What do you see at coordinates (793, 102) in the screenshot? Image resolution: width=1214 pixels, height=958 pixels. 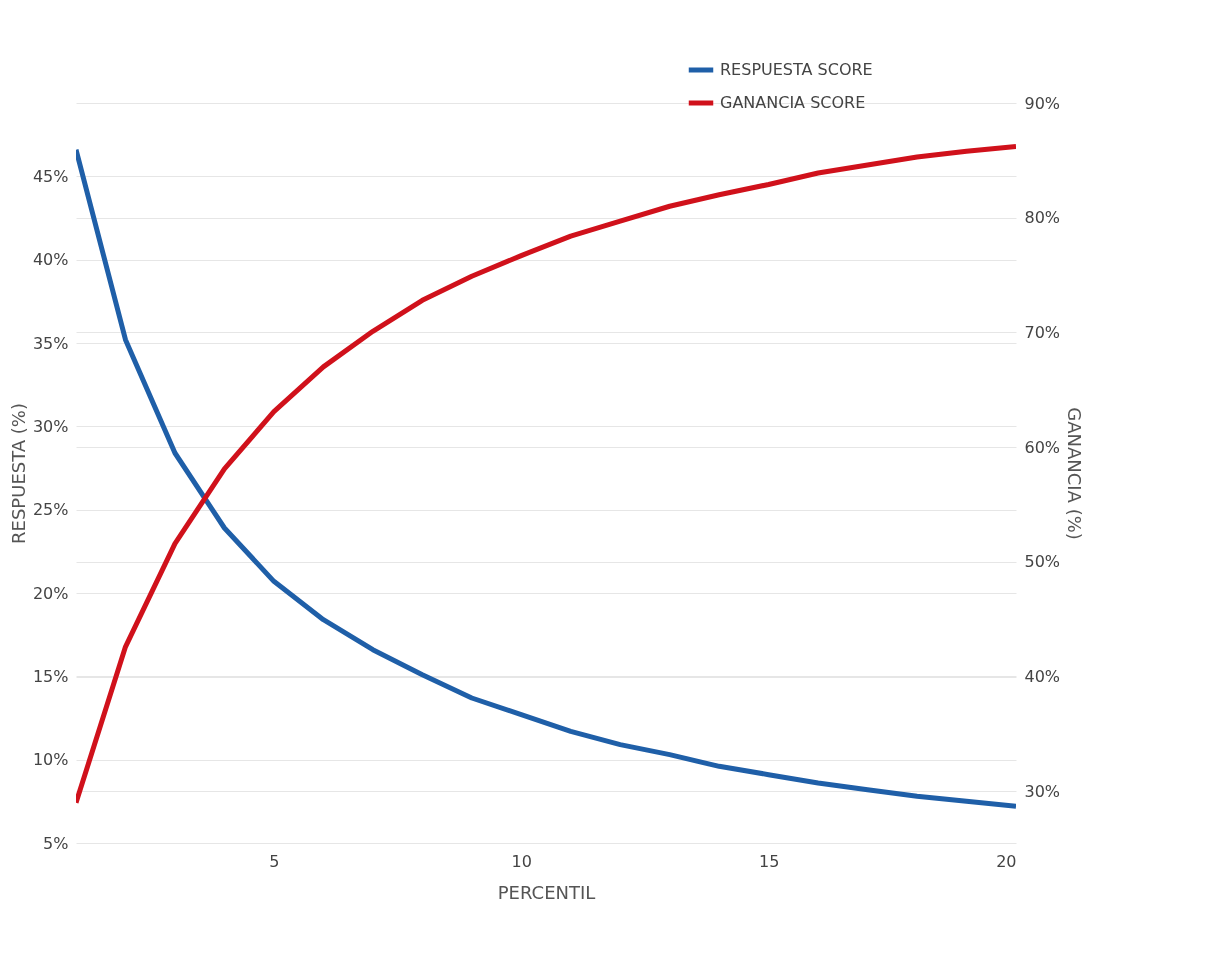 I see `legend-label: GANANCIA SCORE` at bounding box center [793, 102].